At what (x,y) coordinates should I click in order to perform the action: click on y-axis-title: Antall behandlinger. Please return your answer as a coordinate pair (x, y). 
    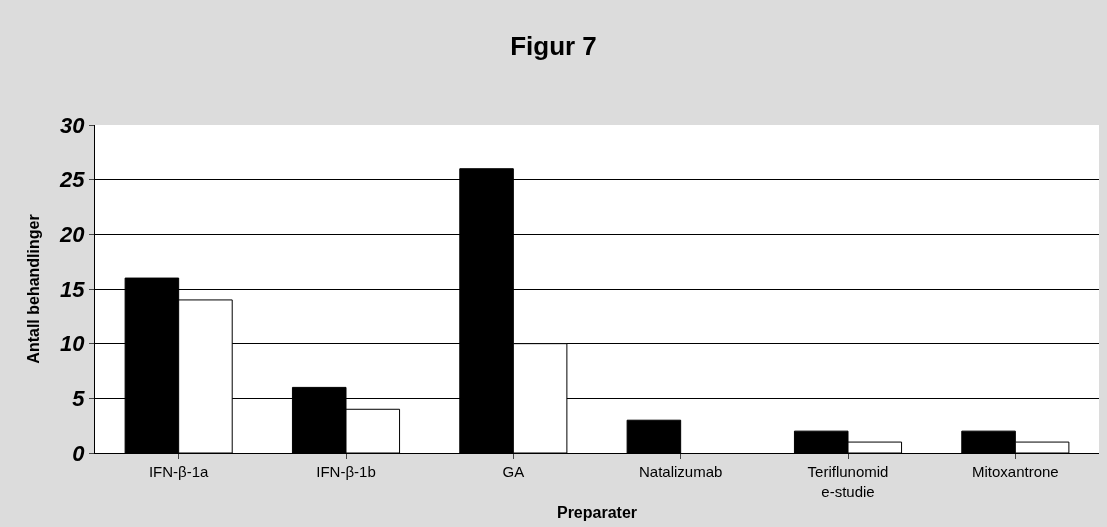
    Looking at the image, I should click on (34, 289).